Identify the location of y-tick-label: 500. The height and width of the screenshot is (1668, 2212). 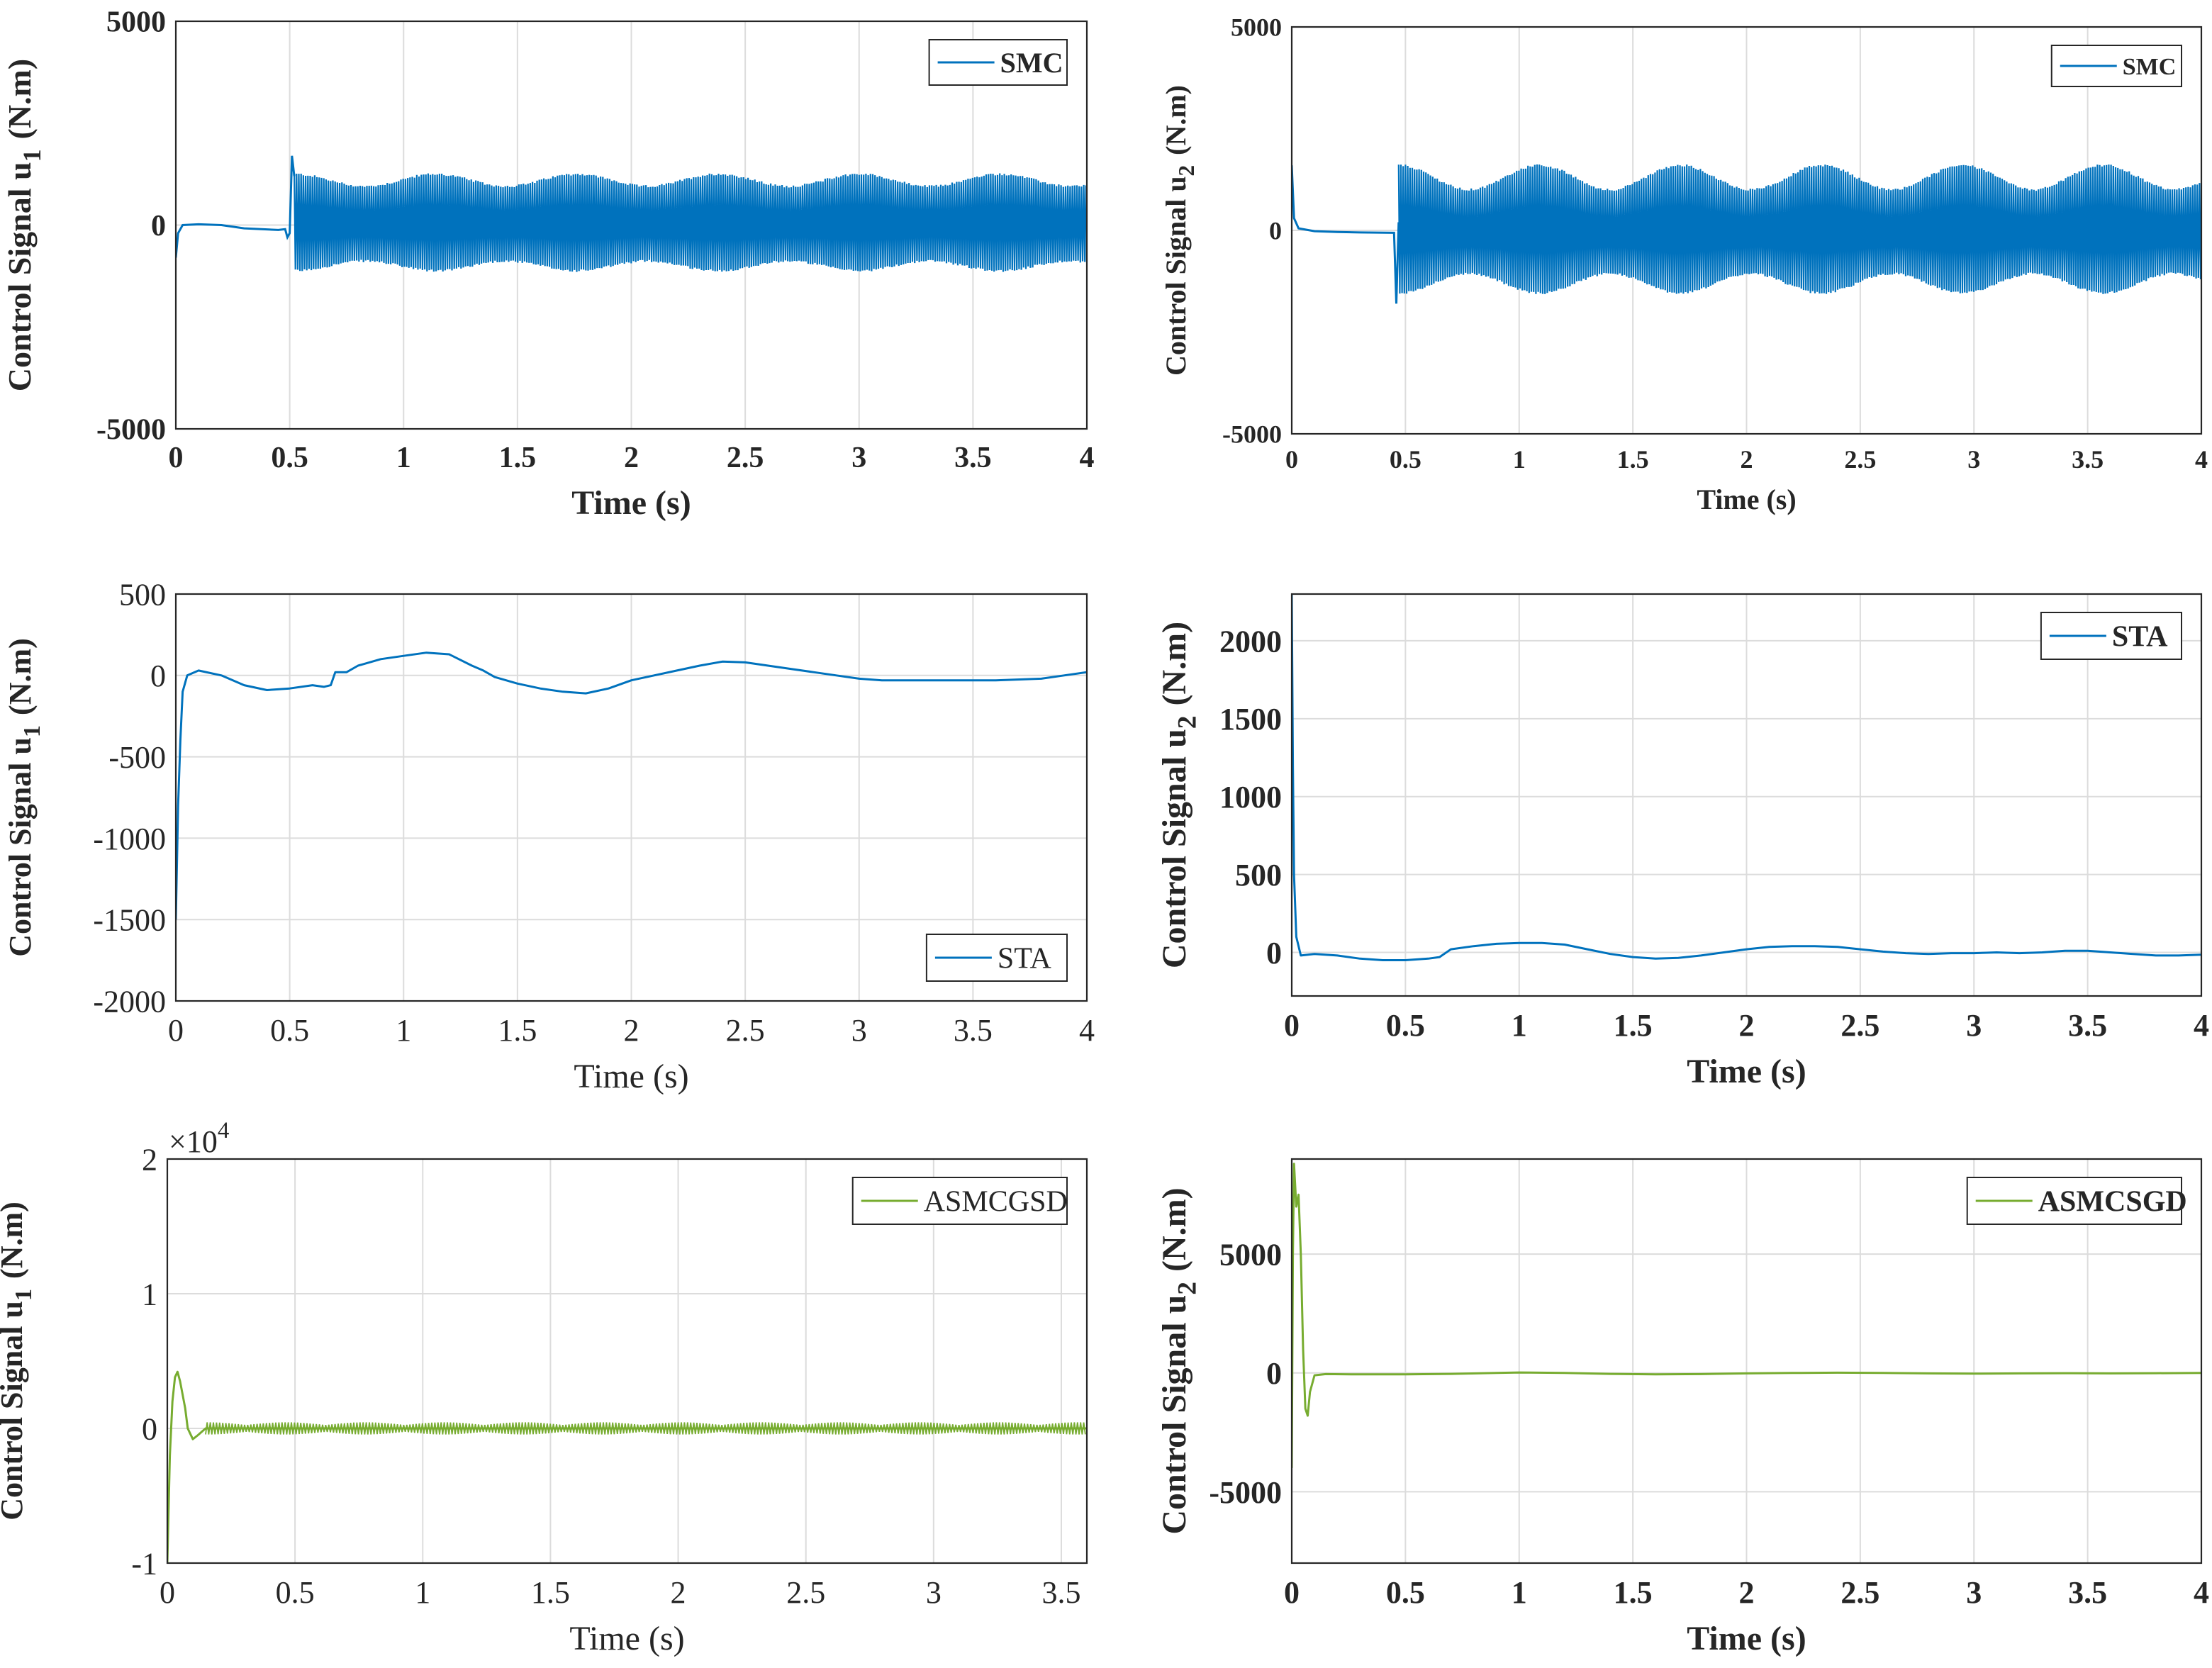
(142, 594).